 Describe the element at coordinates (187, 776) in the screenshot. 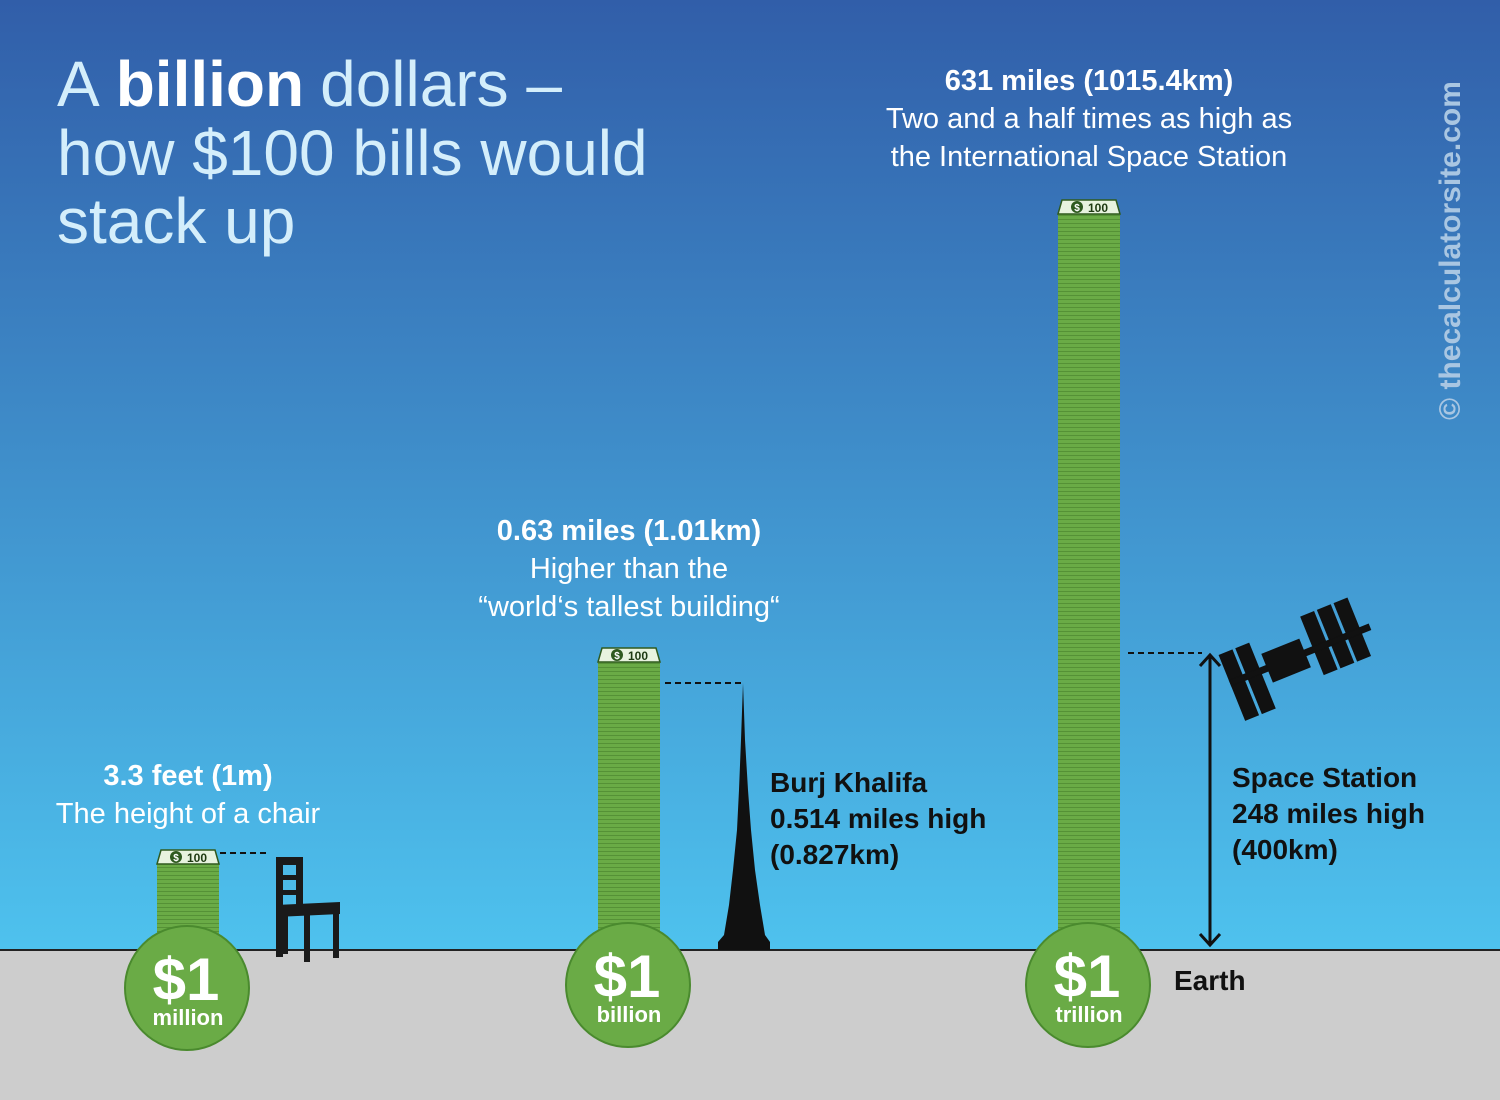

I see `height-label: 3.3 feet (1m)` at that location.